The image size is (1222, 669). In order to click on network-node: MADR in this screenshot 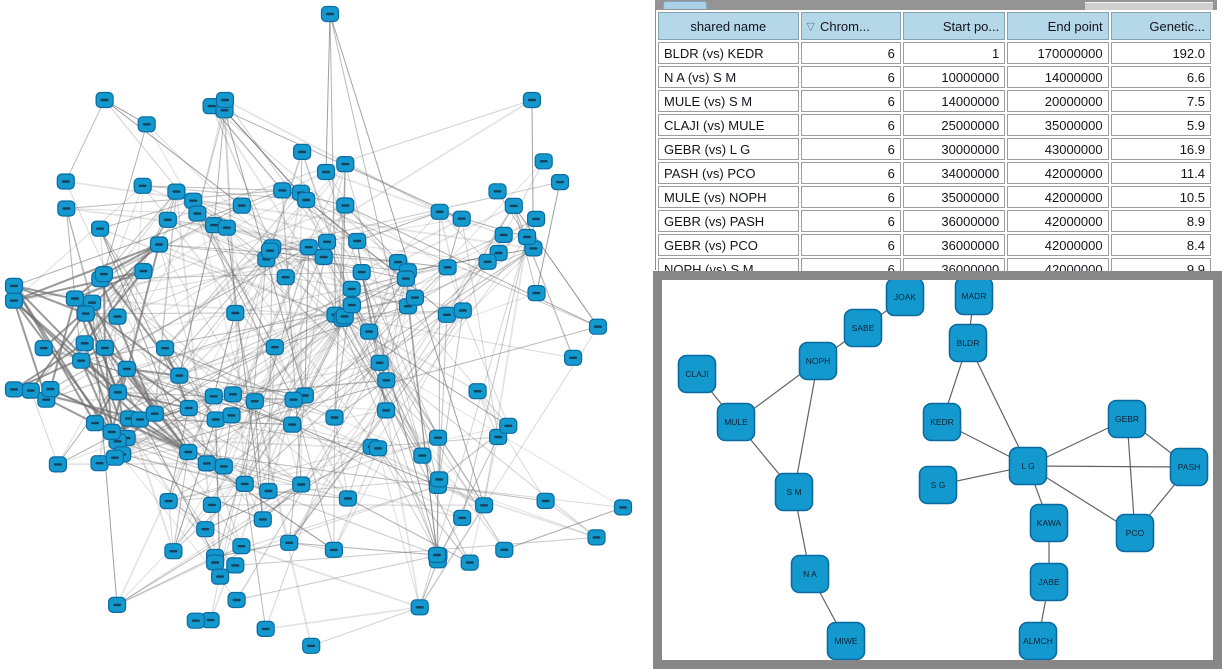, I will do `click(974, 298)`.